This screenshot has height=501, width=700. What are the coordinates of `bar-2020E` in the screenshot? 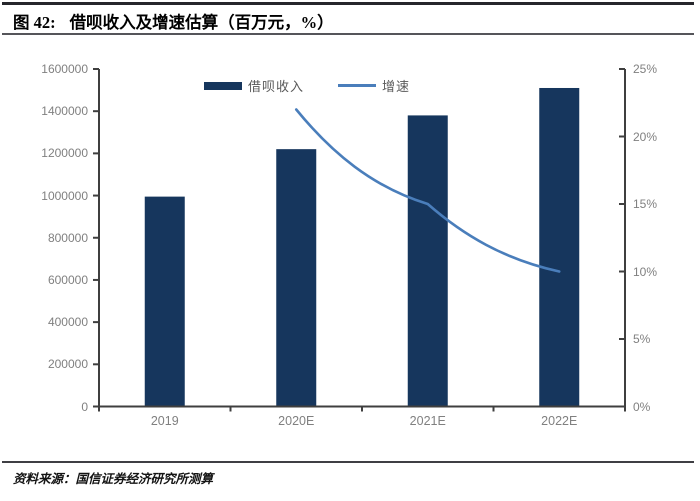 It's located at (296, 278).